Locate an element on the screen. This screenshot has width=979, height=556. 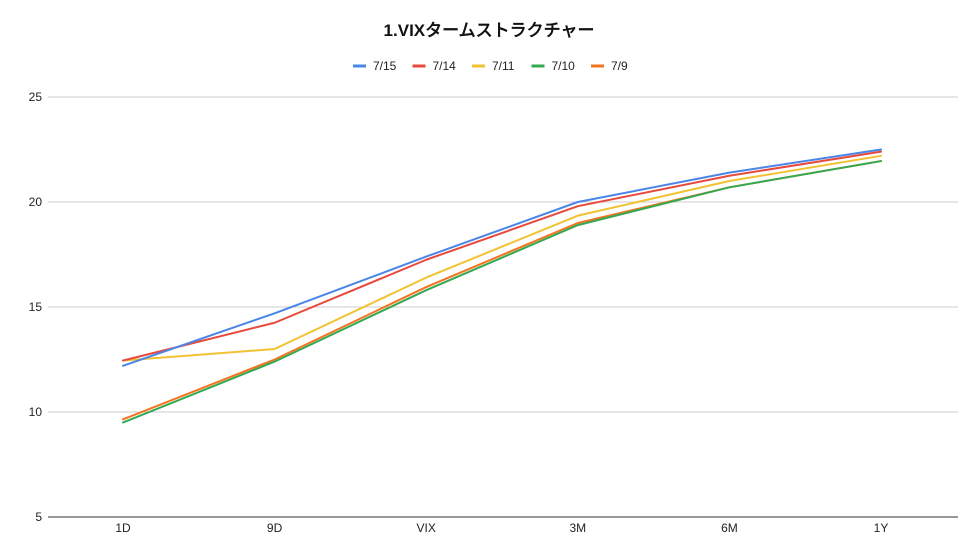
x-tick-label: VIX is located at coordinates (426, 528).